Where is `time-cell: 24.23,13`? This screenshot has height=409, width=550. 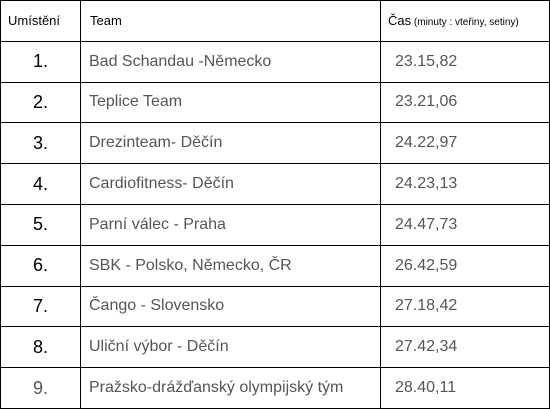
time-cell: 24.23,13 is located at coordinates (465, 184).